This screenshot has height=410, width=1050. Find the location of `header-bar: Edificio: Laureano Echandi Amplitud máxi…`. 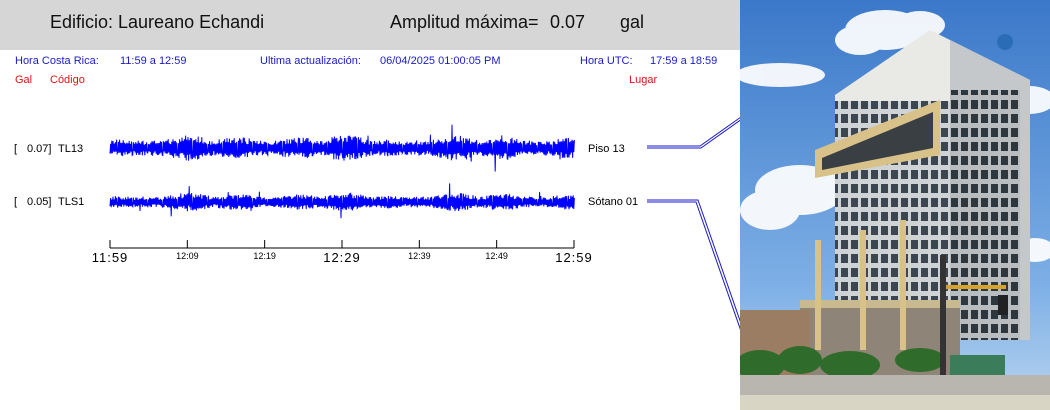

header-bar: Edificio: Laureano Echandi Amplitud máxi… is located at coordinates (370, 25).